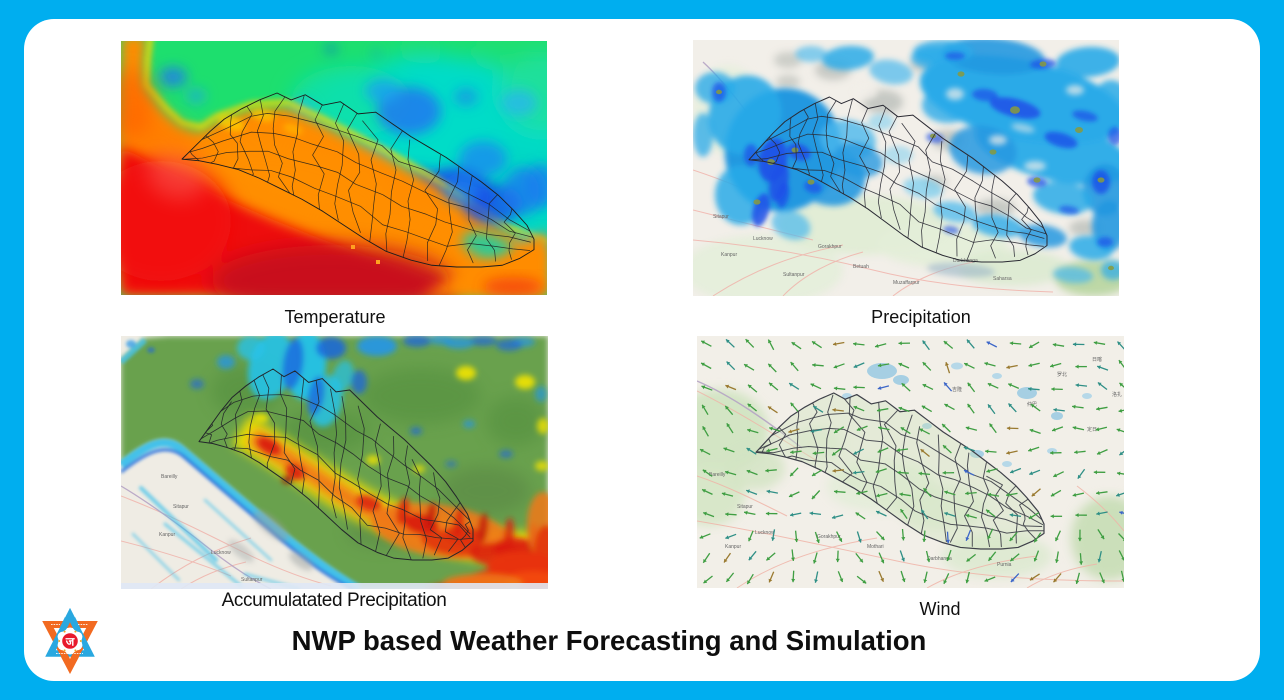 Image resolution: width=1284 pixels, height=700 pixels. What do you see at coordinates (861, 267) in the screenshot?
I see `svg-text: Betuah` at bounding box center [861, 267].